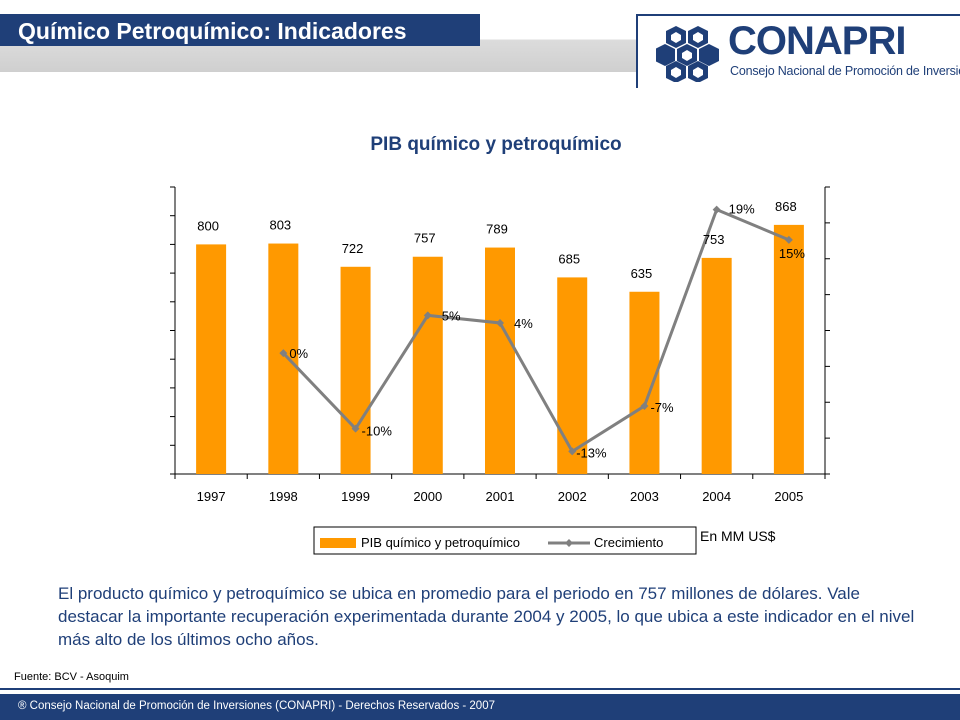  I want to click on x-tick-label: 1999, so click(355, 496).